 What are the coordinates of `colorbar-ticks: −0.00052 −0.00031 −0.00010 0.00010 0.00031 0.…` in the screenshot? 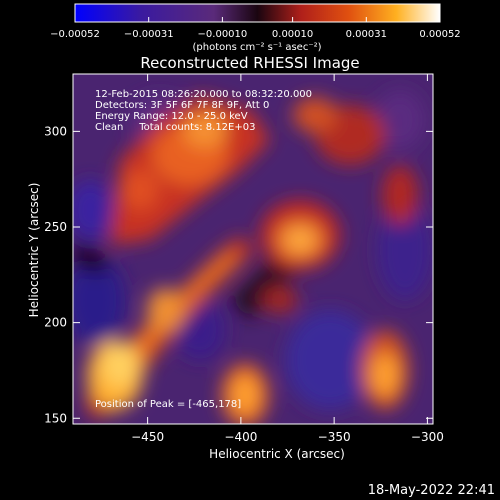 It's located at (255, 28).